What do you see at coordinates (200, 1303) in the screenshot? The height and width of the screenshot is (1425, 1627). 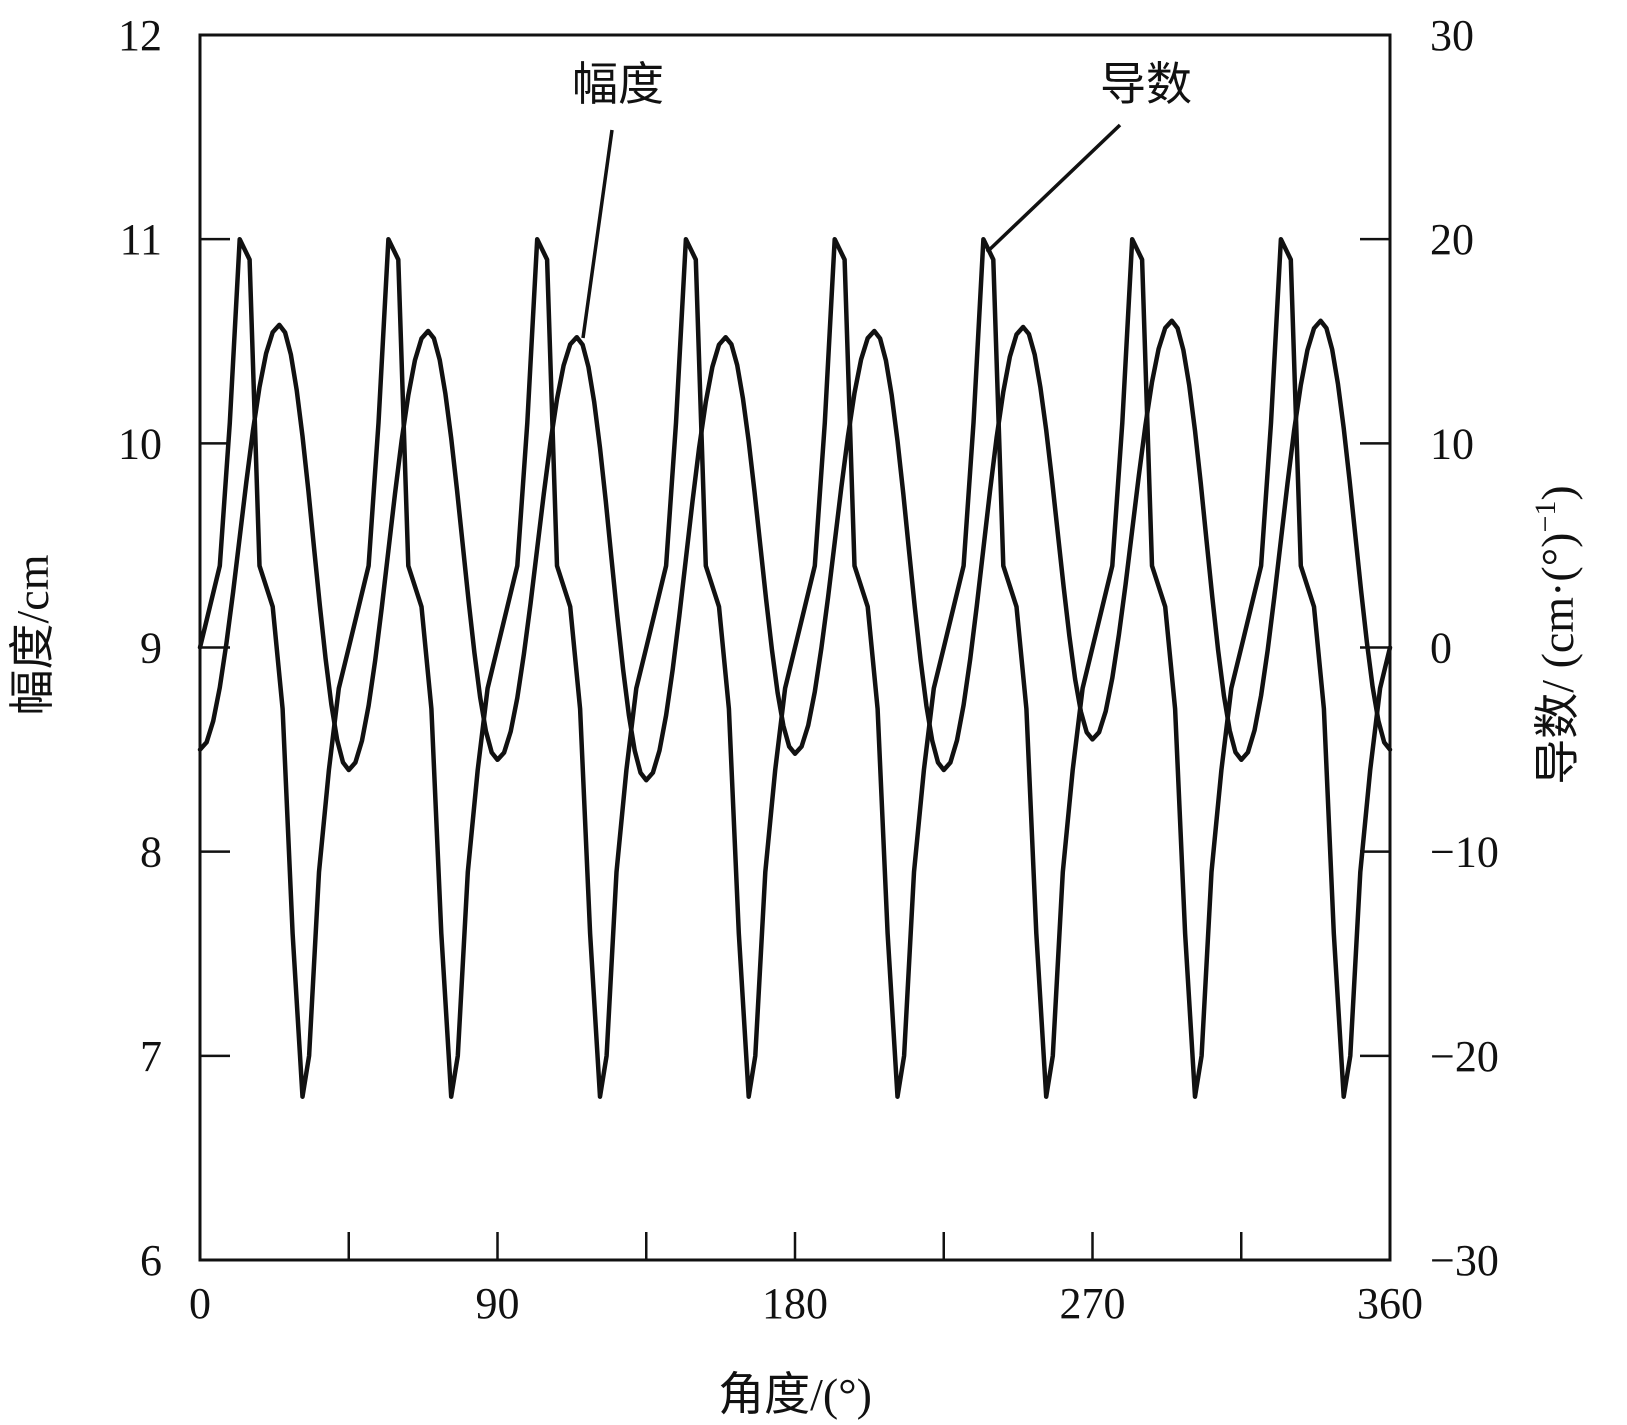 I see `x-tick-label: 0` at bounding box center [200, 1303].